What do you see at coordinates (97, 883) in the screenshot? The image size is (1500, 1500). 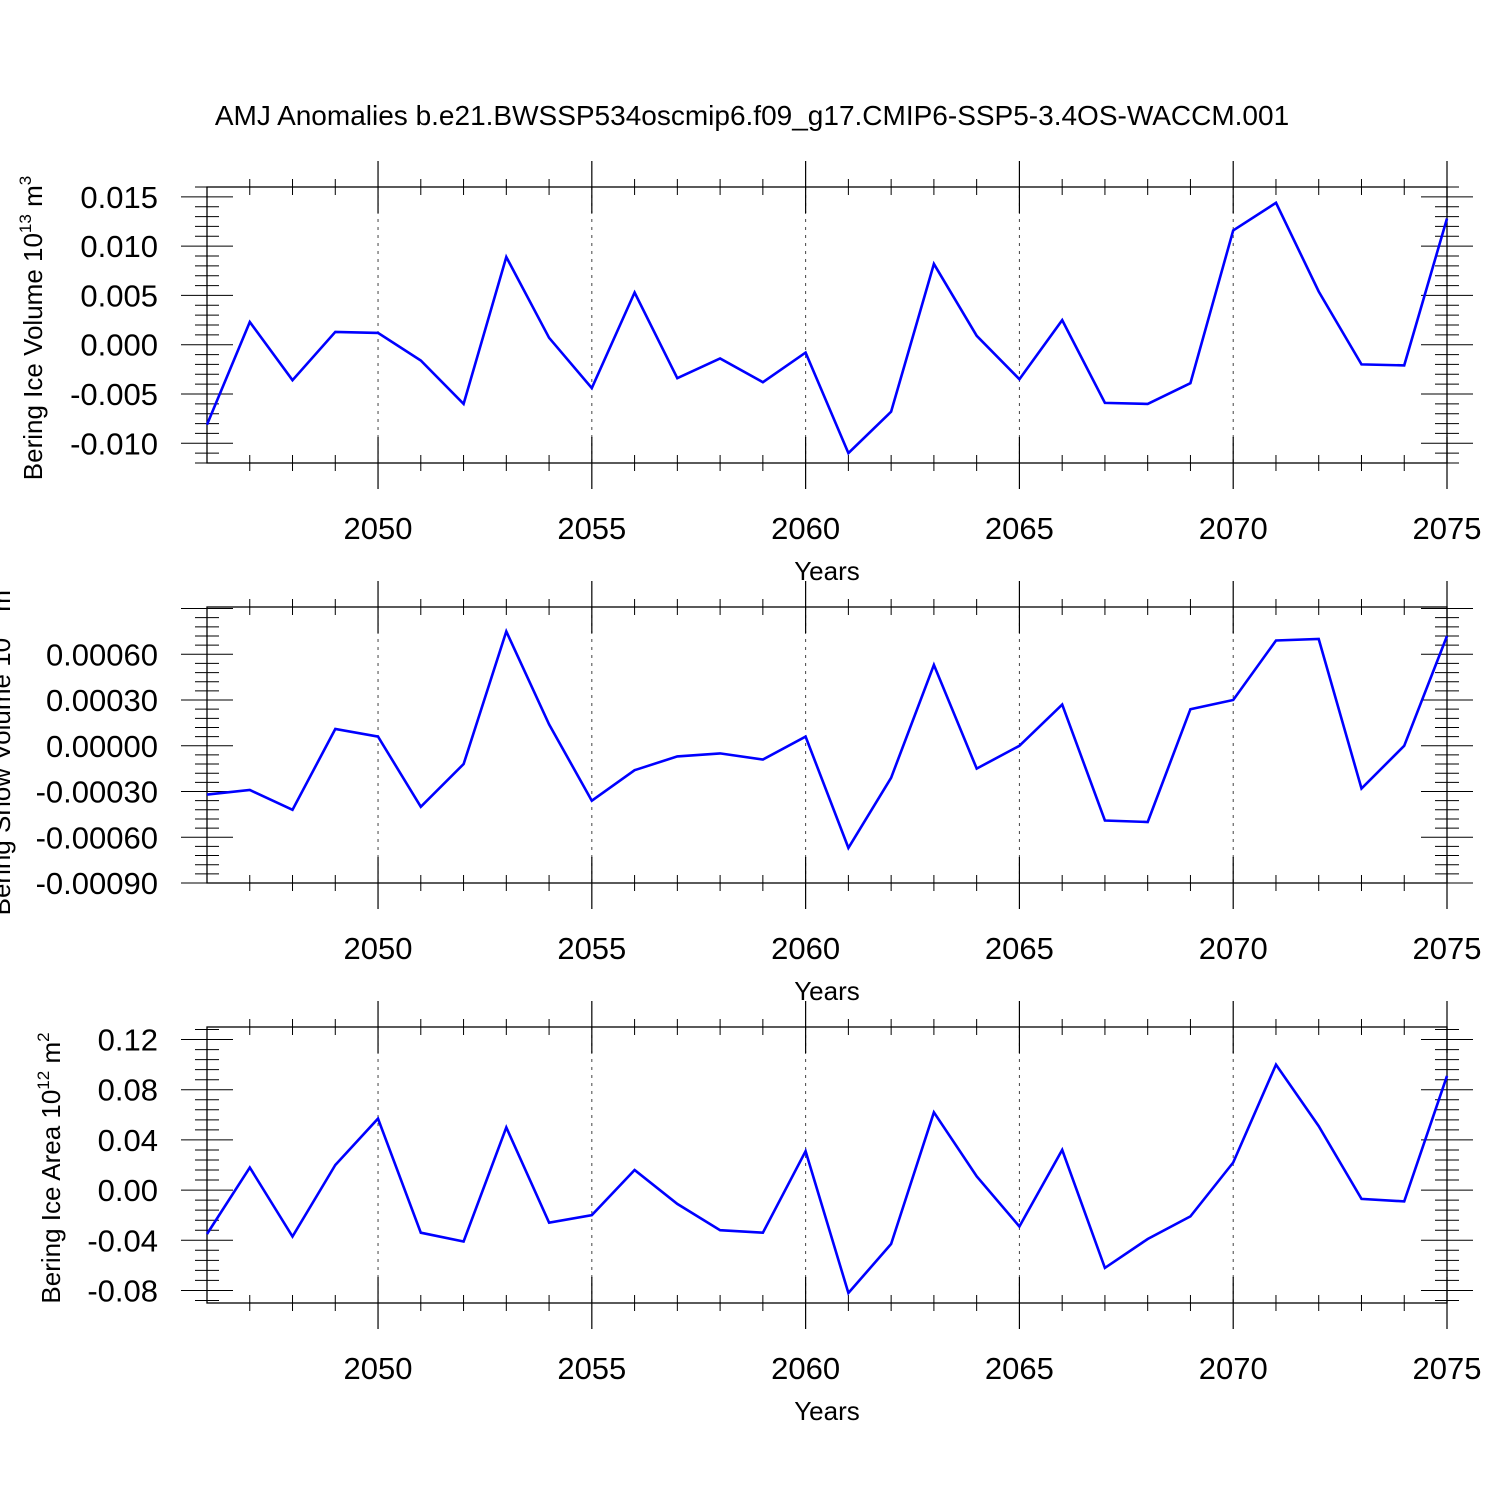 I see `y-tick-label: -0.00090` at bounding box center [97, 883].